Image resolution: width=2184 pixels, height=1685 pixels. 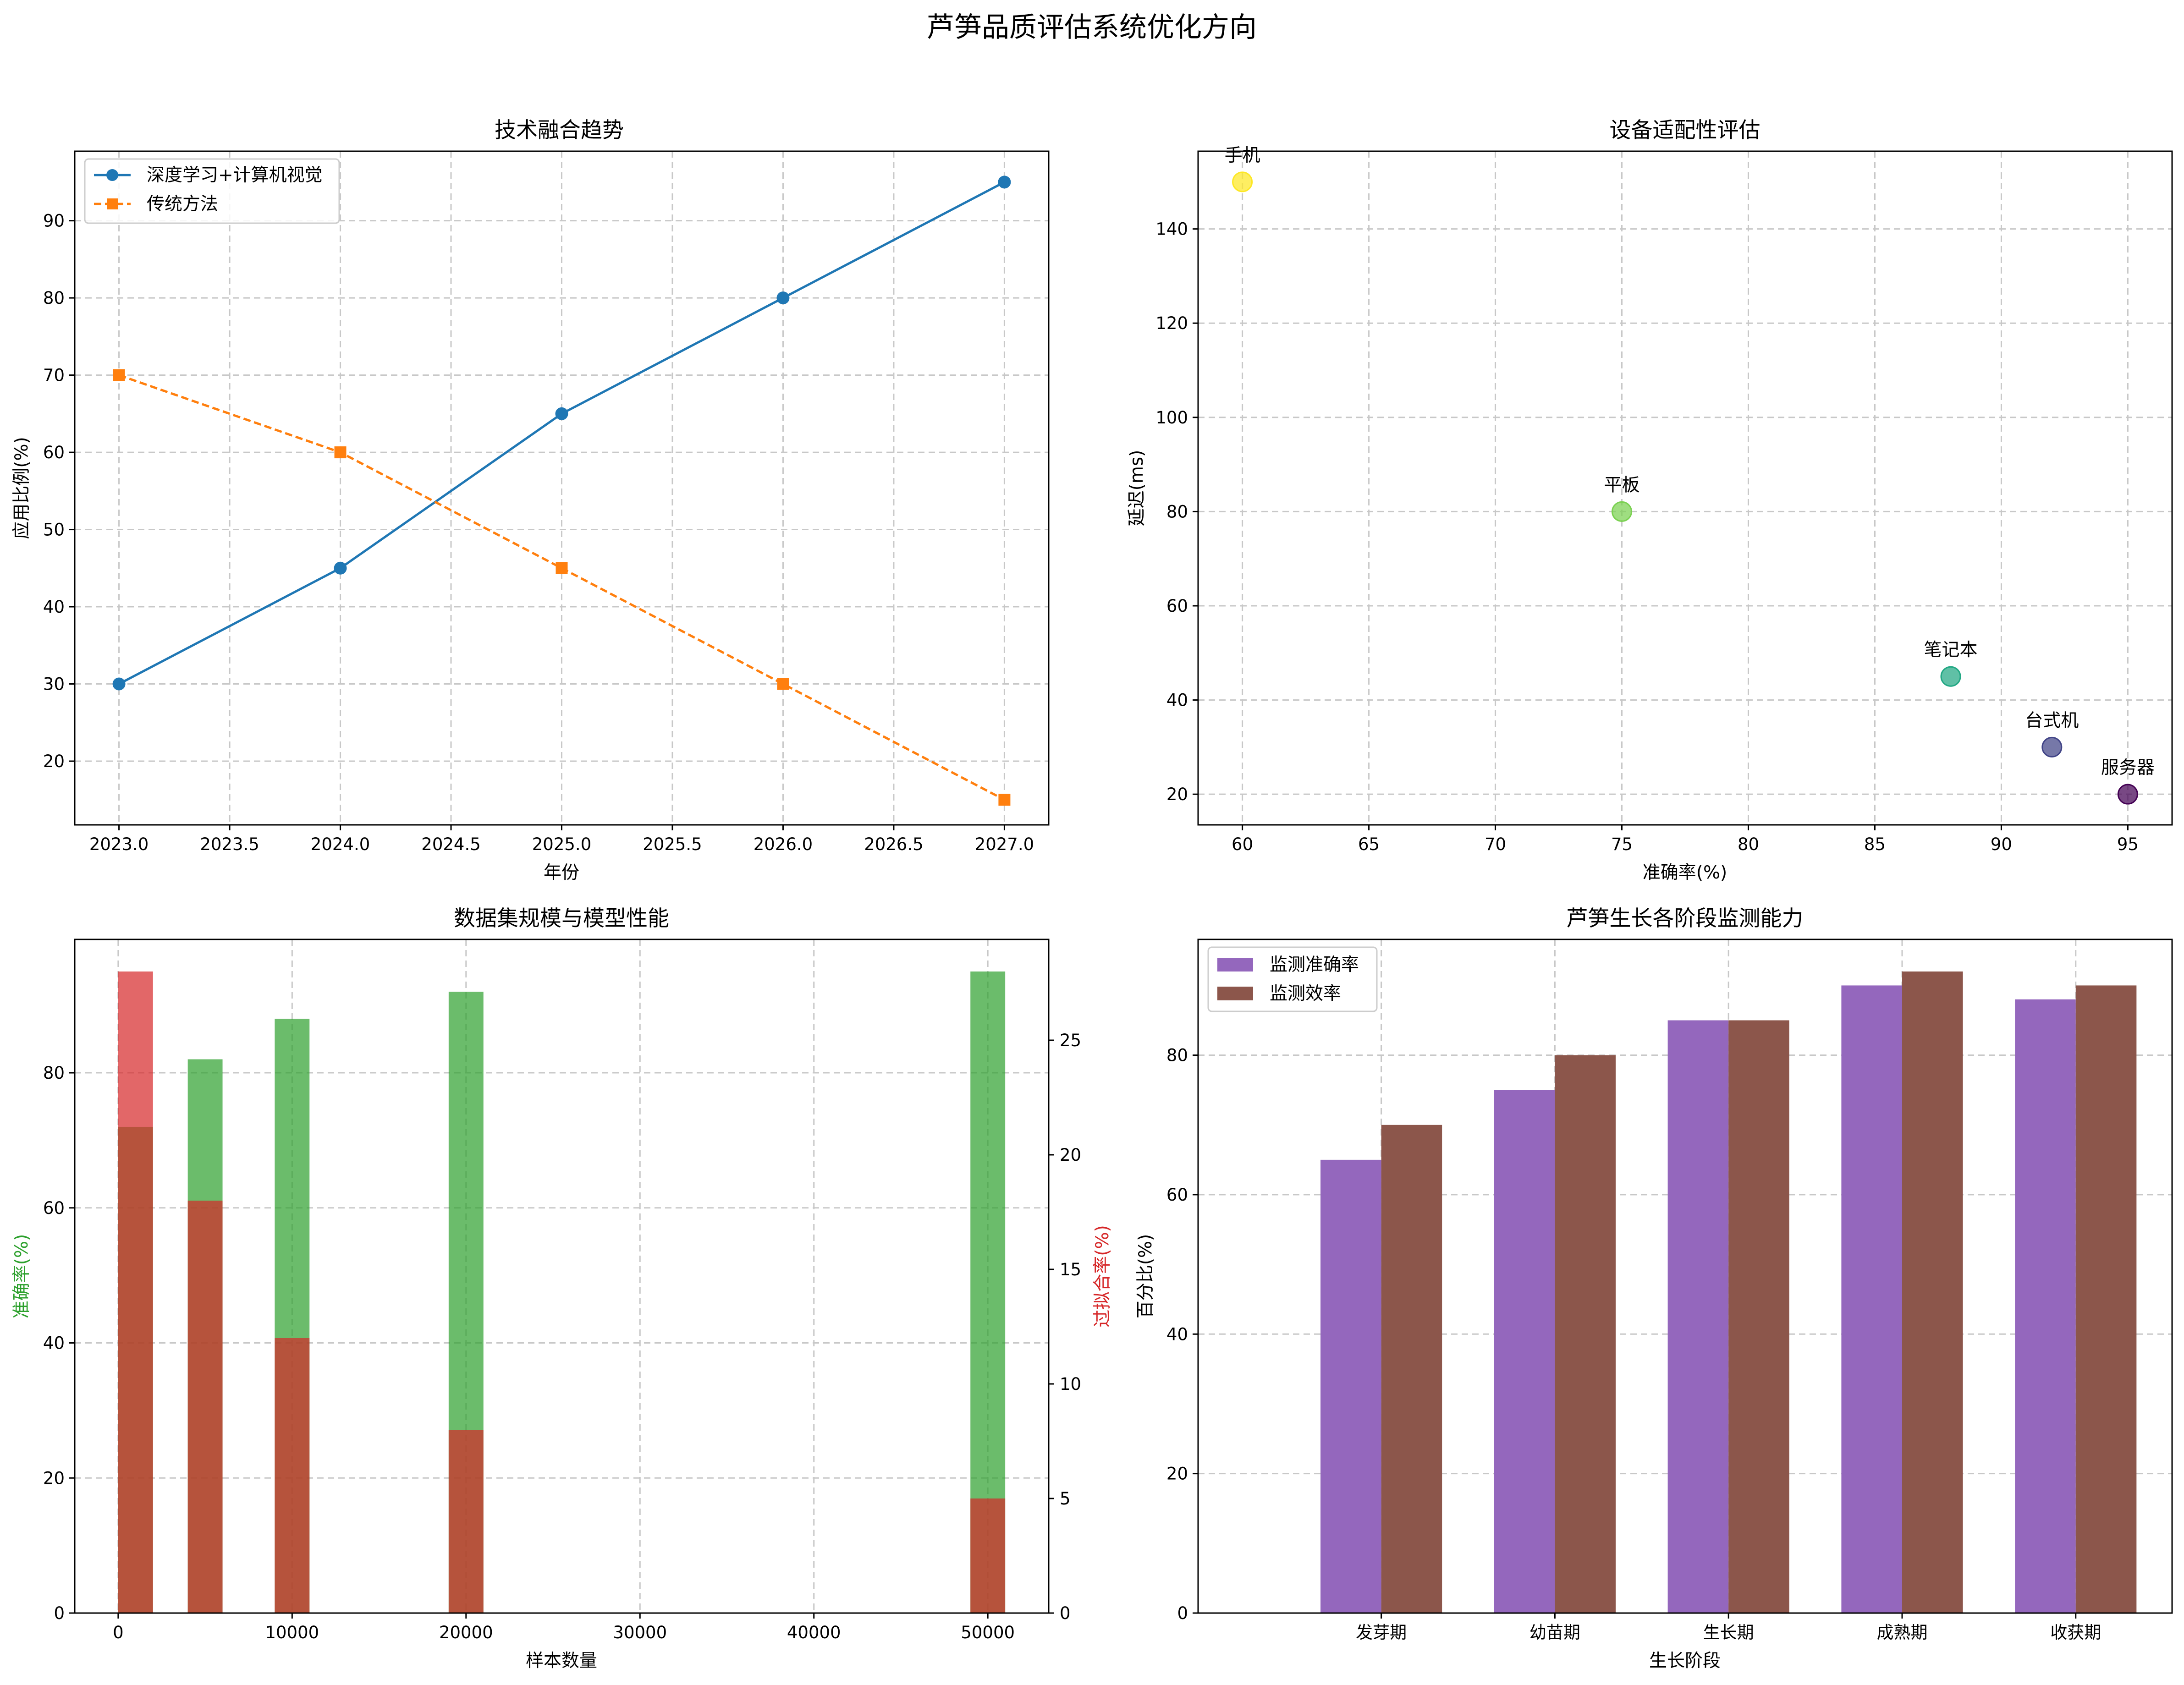 What do you see at coordinates (21, 1276) in the screenshot?
I see `dataset-chart-y-label: 准确率(%)` at bounding box center [21, 1276].